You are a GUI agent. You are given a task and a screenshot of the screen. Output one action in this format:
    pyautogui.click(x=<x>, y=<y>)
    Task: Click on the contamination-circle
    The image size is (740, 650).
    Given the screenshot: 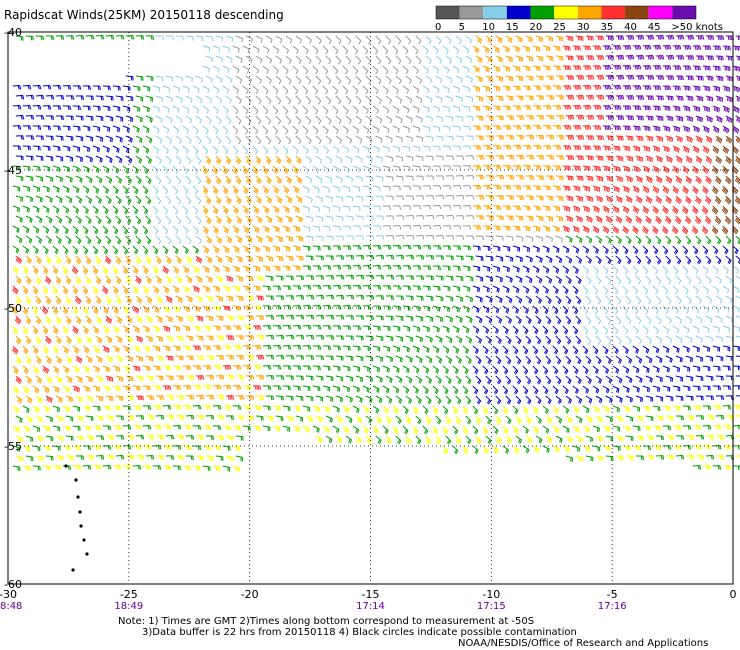 What is the action you would take?
    pyautogui.click(x=78, y=497)
    